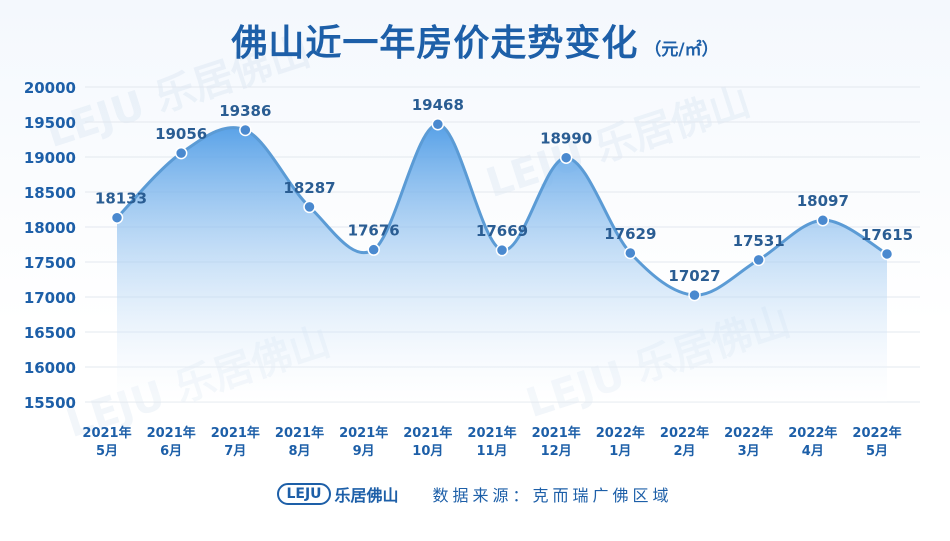 The width and height of the screenshot is (950, 541). What do you see at coordinates (50, 158) in the screenshot?
I see `y-tick-label: 19000` at bounding box center [50, 158].